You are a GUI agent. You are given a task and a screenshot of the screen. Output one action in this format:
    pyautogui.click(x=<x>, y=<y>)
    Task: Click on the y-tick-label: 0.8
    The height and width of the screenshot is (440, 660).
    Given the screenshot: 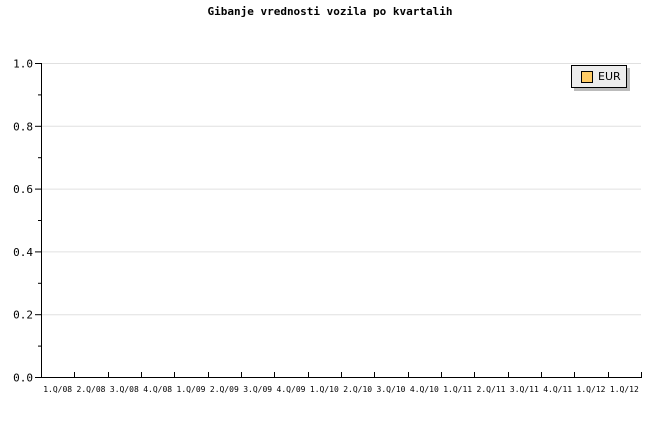 What is the action you would take?
    pyautogui.click(x=23, y=126)
    